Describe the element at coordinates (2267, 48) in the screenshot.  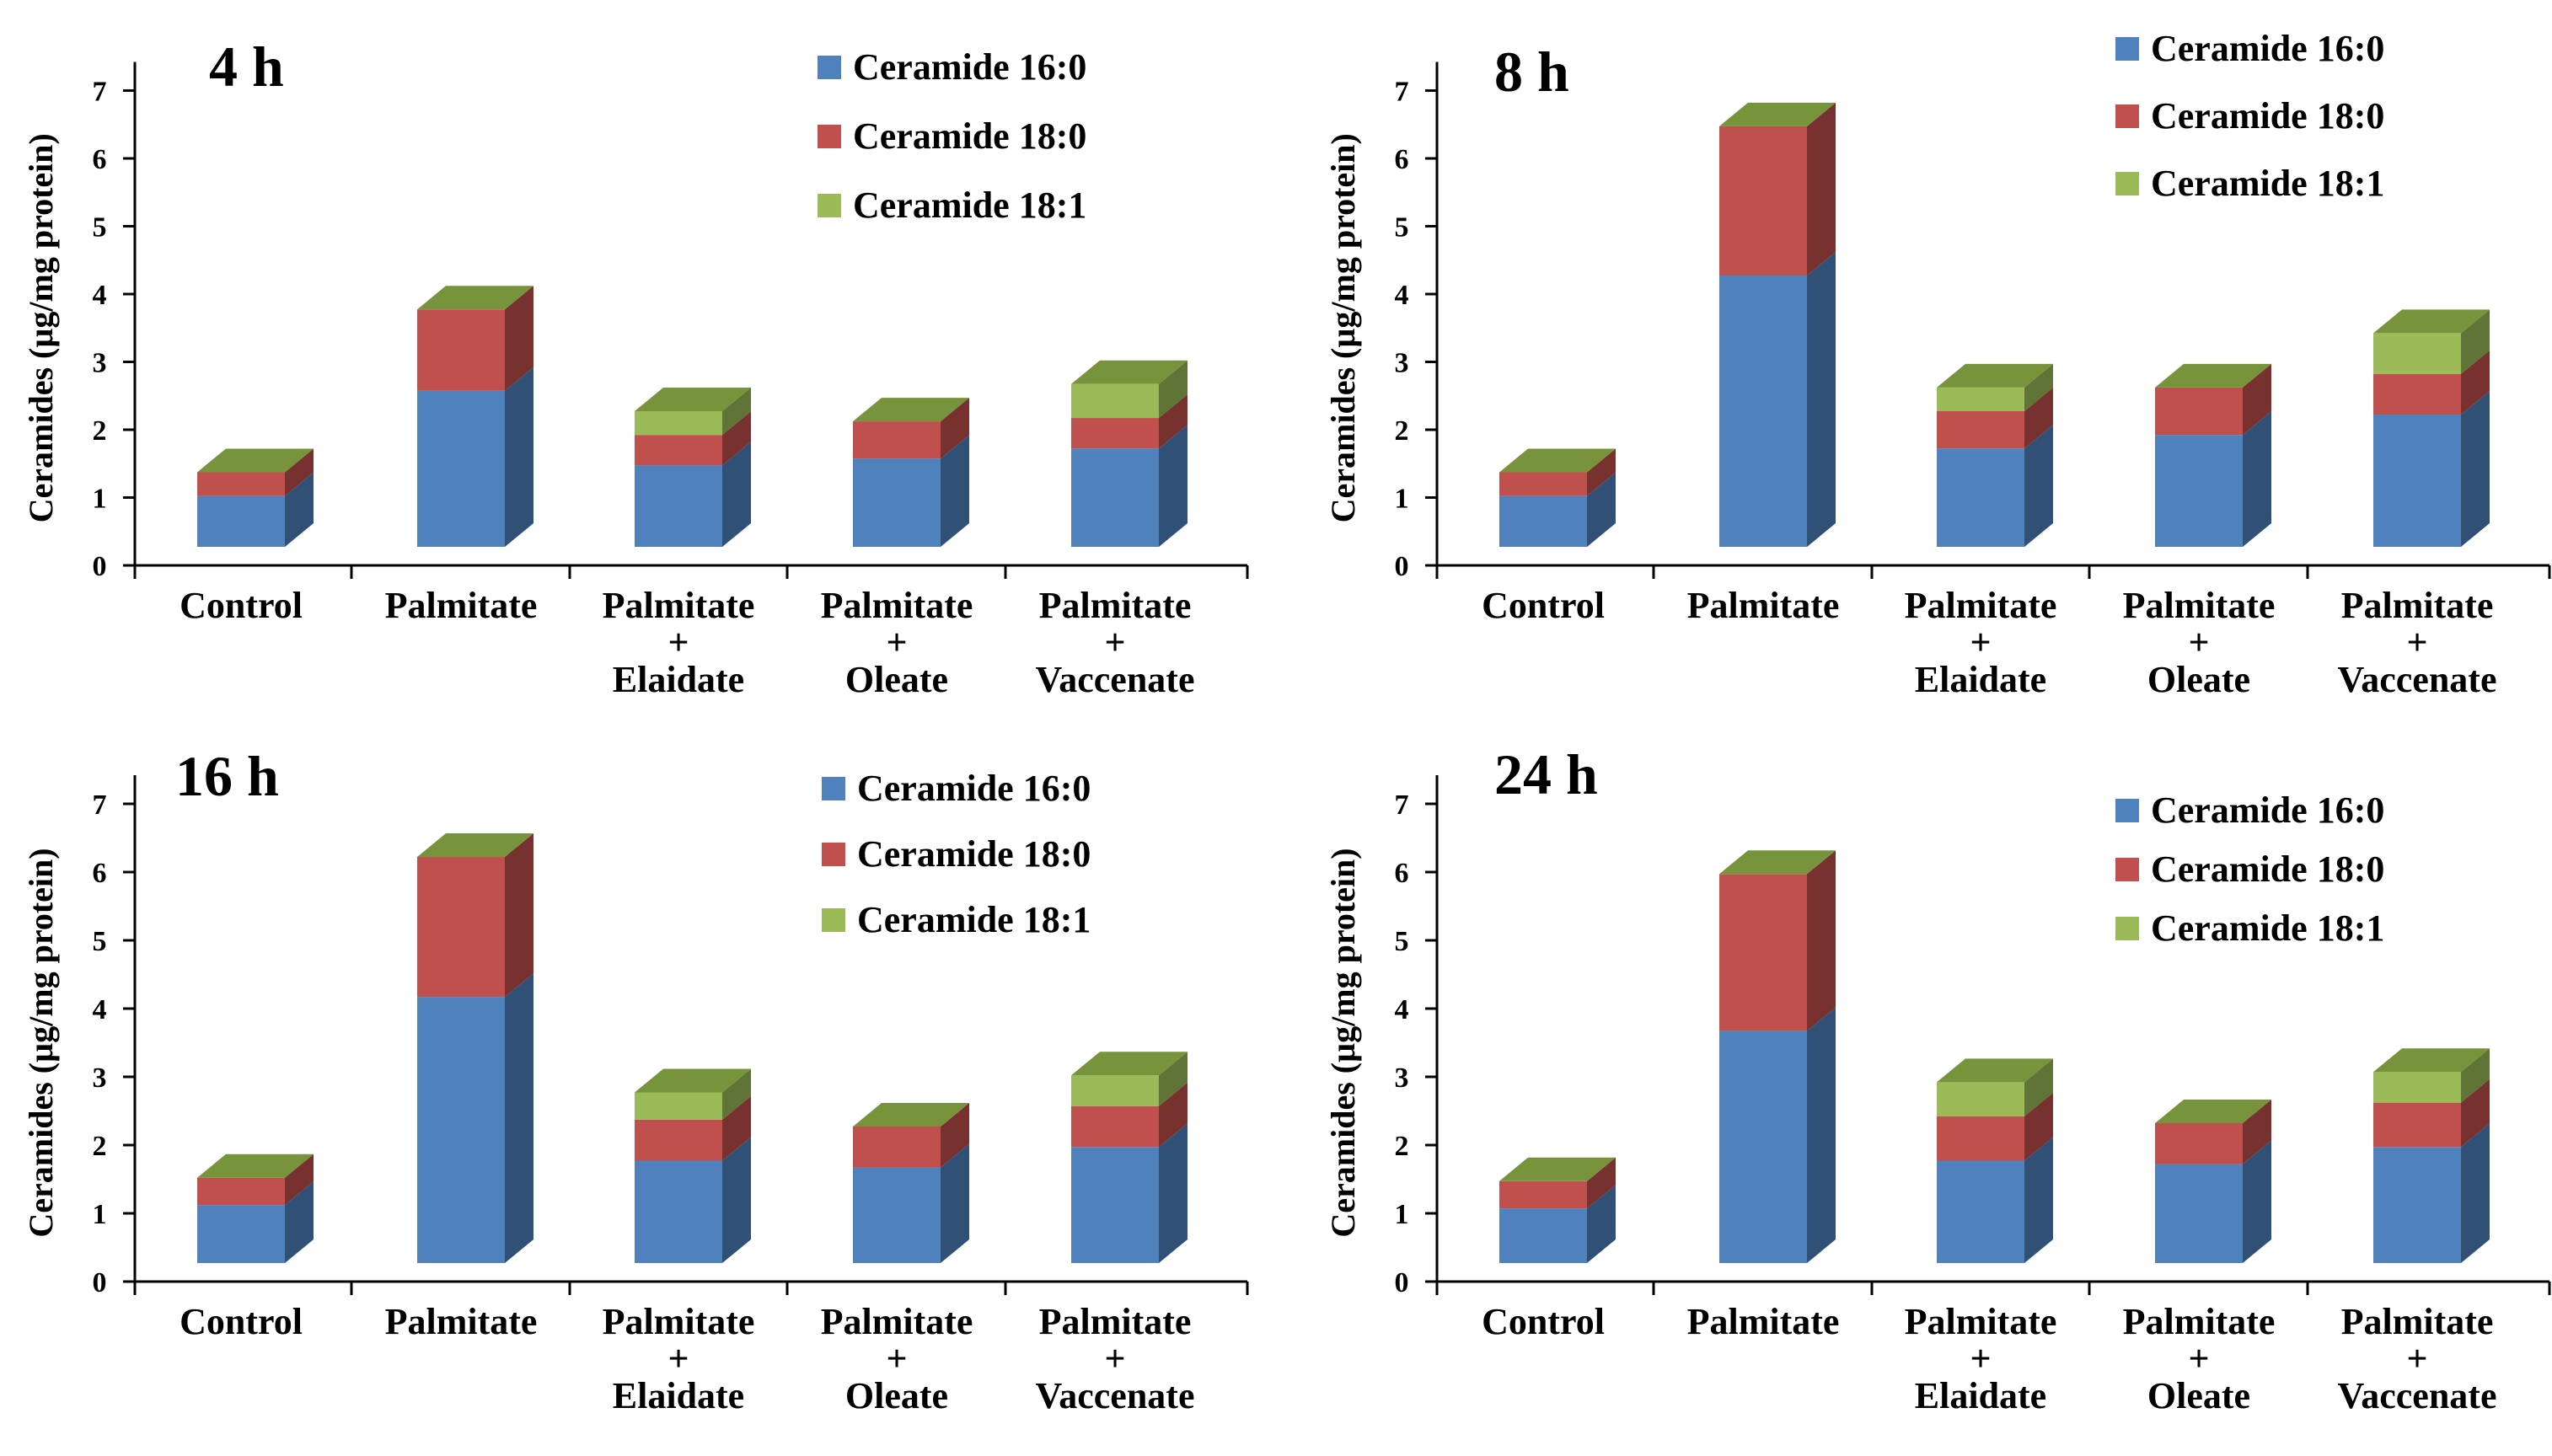
I see `legend-label-c16-0: Ceramide 16:0` at that location.